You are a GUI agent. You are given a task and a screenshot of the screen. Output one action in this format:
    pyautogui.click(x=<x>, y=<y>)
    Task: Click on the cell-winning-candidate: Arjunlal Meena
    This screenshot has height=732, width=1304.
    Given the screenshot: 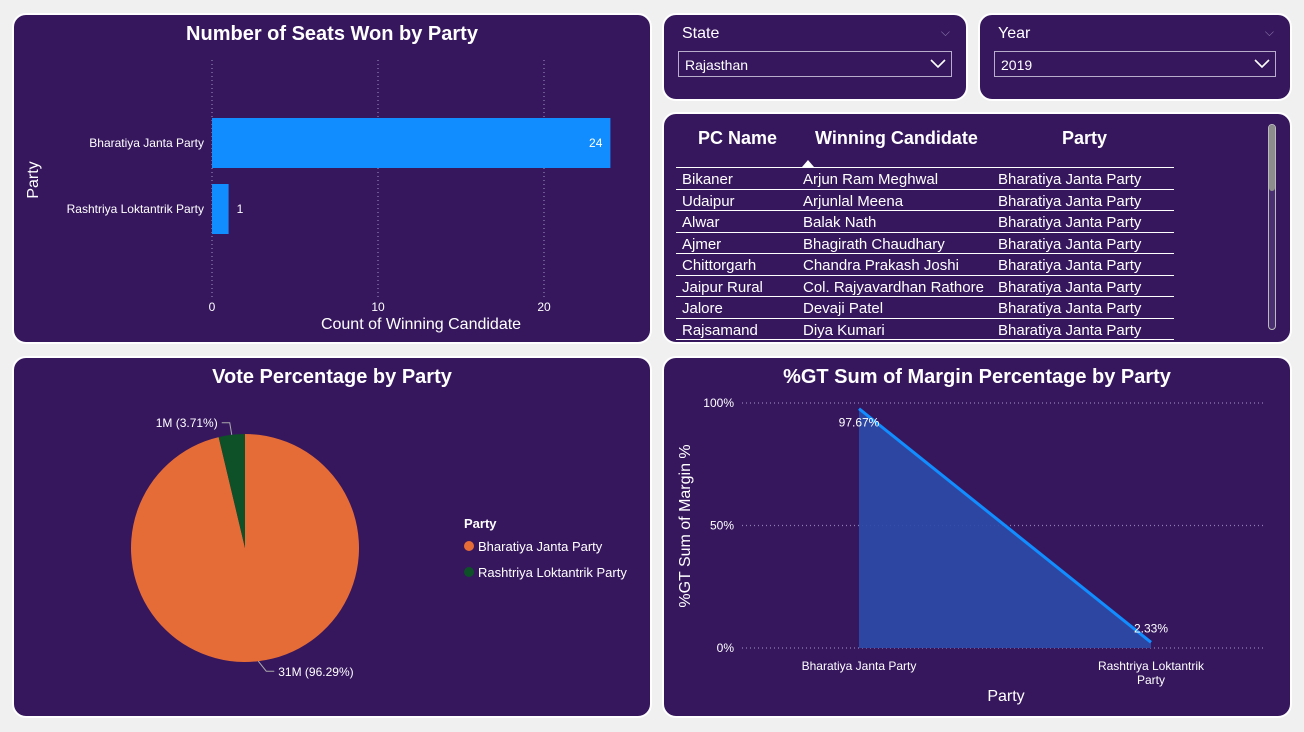 What is the action you would take?
    pyautogui.click(x=853, y=201)
    